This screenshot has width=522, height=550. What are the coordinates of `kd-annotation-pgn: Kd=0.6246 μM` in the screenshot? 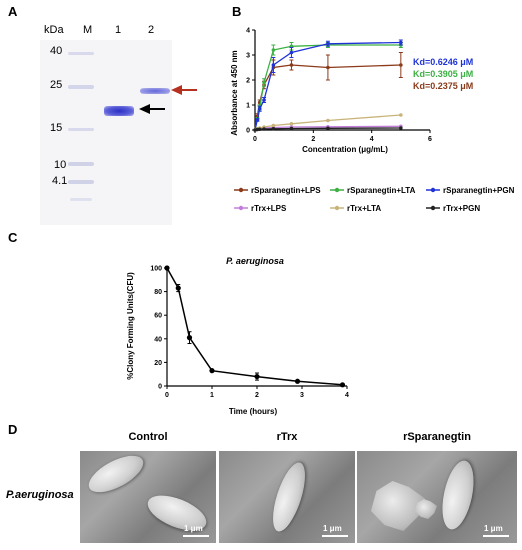 It's located at (443, 62).